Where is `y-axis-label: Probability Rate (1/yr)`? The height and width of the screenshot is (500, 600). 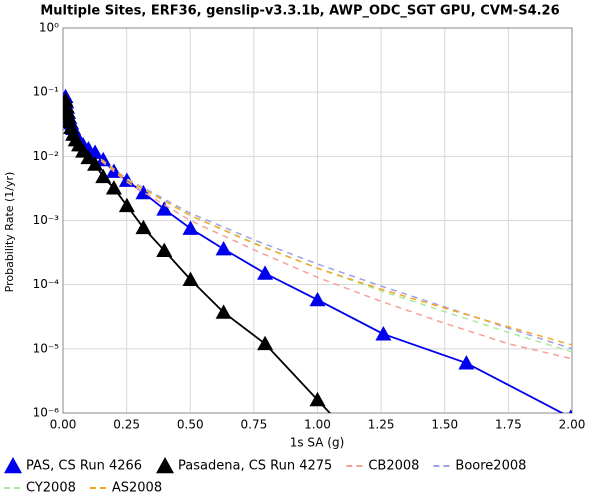 y-axis-label: Probability Rate (1/yr) is located at coordinates (9, 232).